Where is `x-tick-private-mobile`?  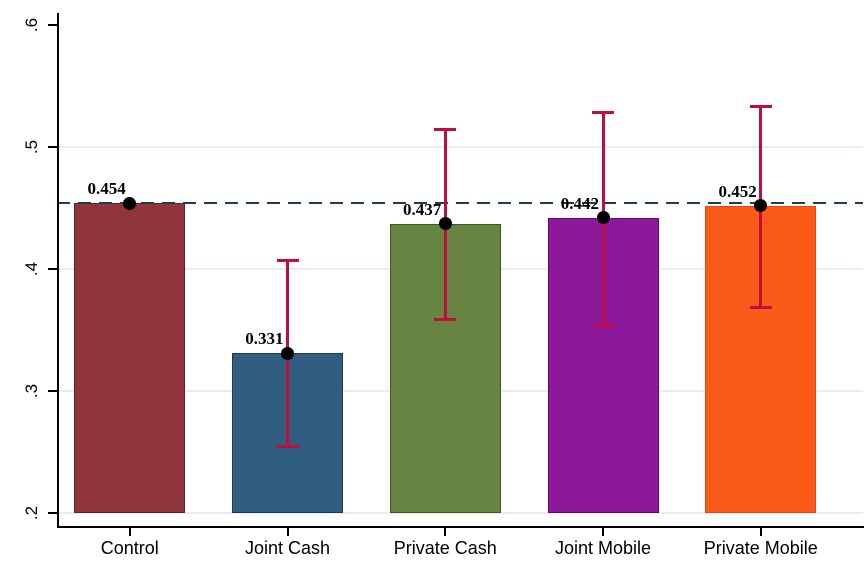 x-tick-private-mobile is located at coordinates (760, 532).